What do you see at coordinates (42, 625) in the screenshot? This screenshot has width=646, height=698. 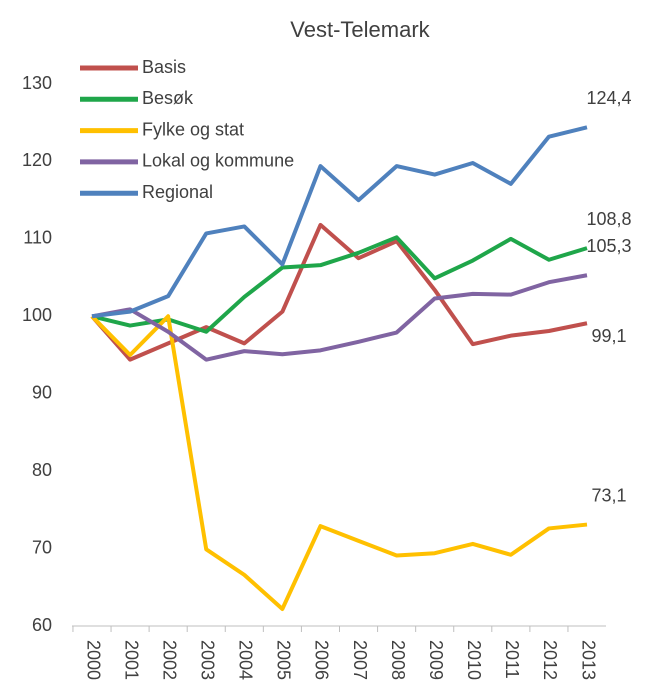 I see `y-tick-label: 60` at bounding box center [42, 625].